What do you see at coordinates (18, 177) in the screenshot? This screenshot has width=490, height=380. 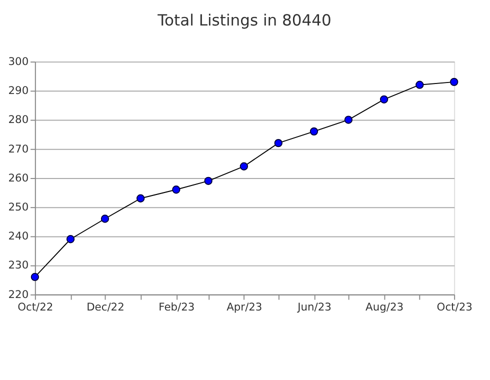 I see `y-tick-label: 260` at bounding box center [18, 177].